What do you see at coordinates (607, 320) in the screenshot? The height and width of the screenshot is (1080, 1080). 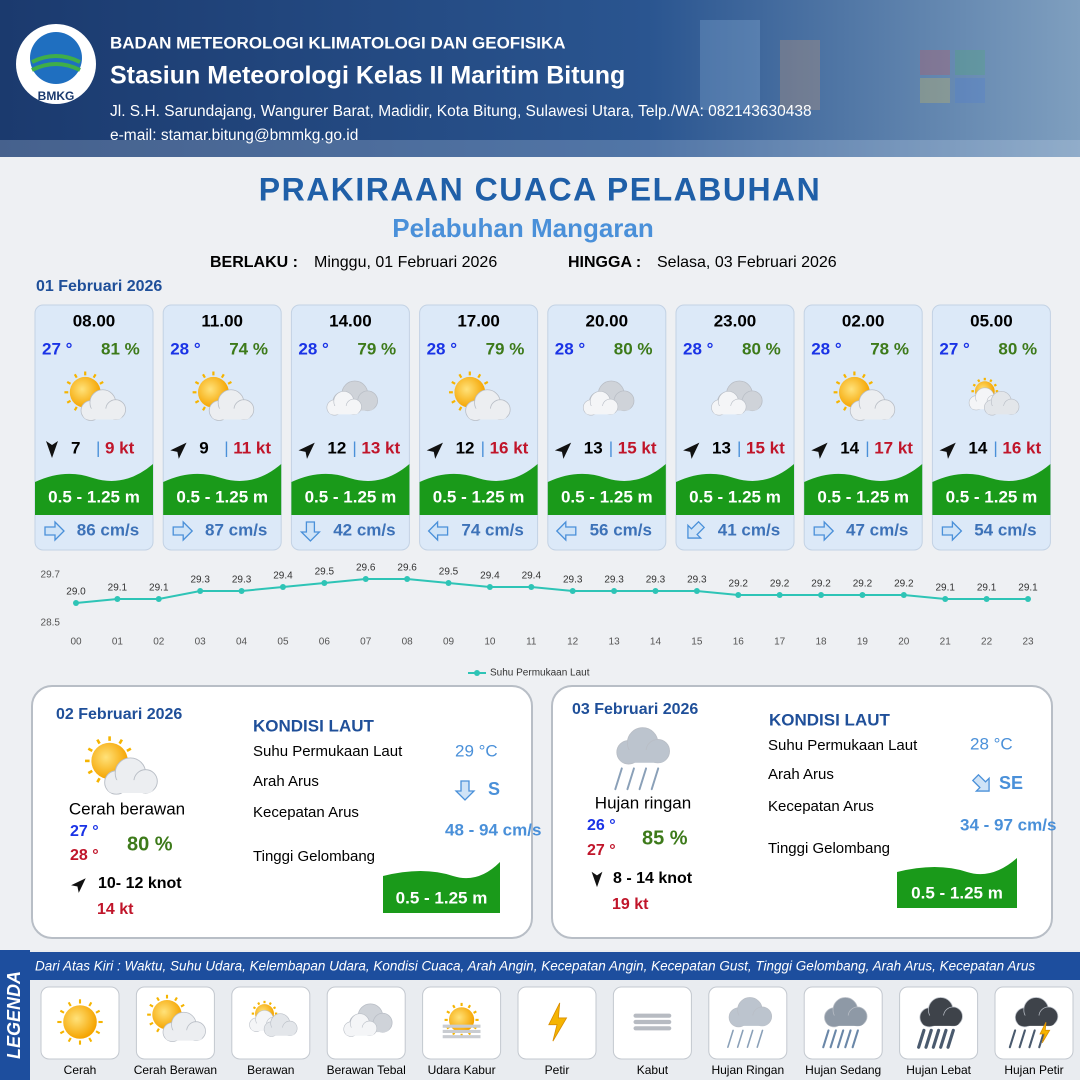 I see `time: 20.00` at bounding box center [607, 320].